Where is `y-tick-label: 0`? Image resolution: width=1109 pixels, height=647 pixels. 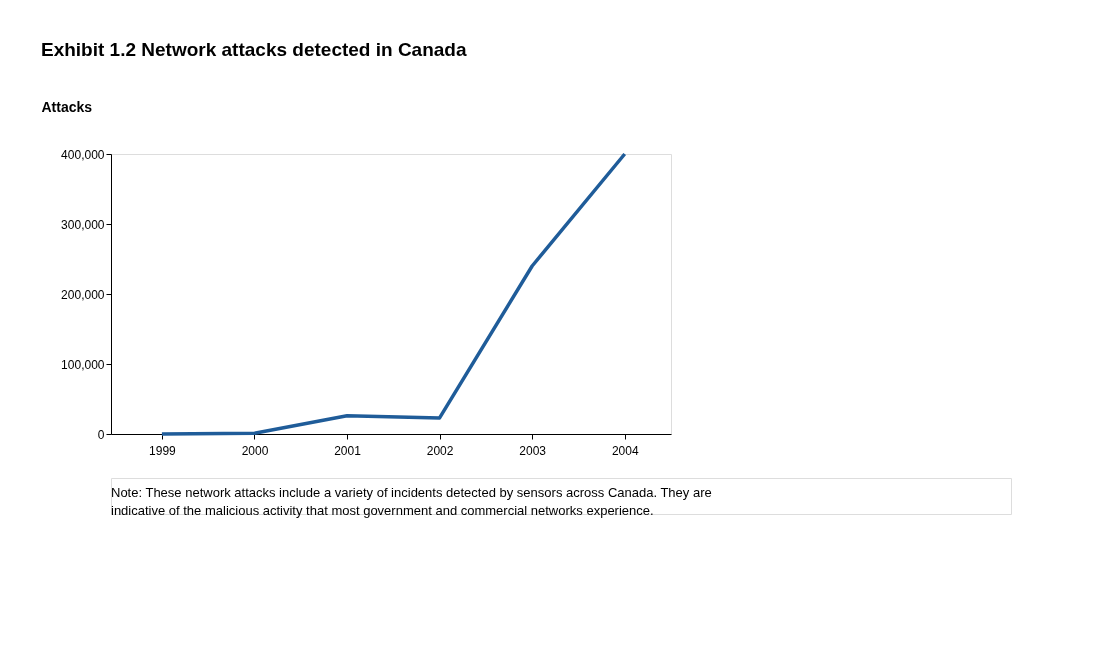
y-tick-label: 0 is located at coordinates (101, 434).